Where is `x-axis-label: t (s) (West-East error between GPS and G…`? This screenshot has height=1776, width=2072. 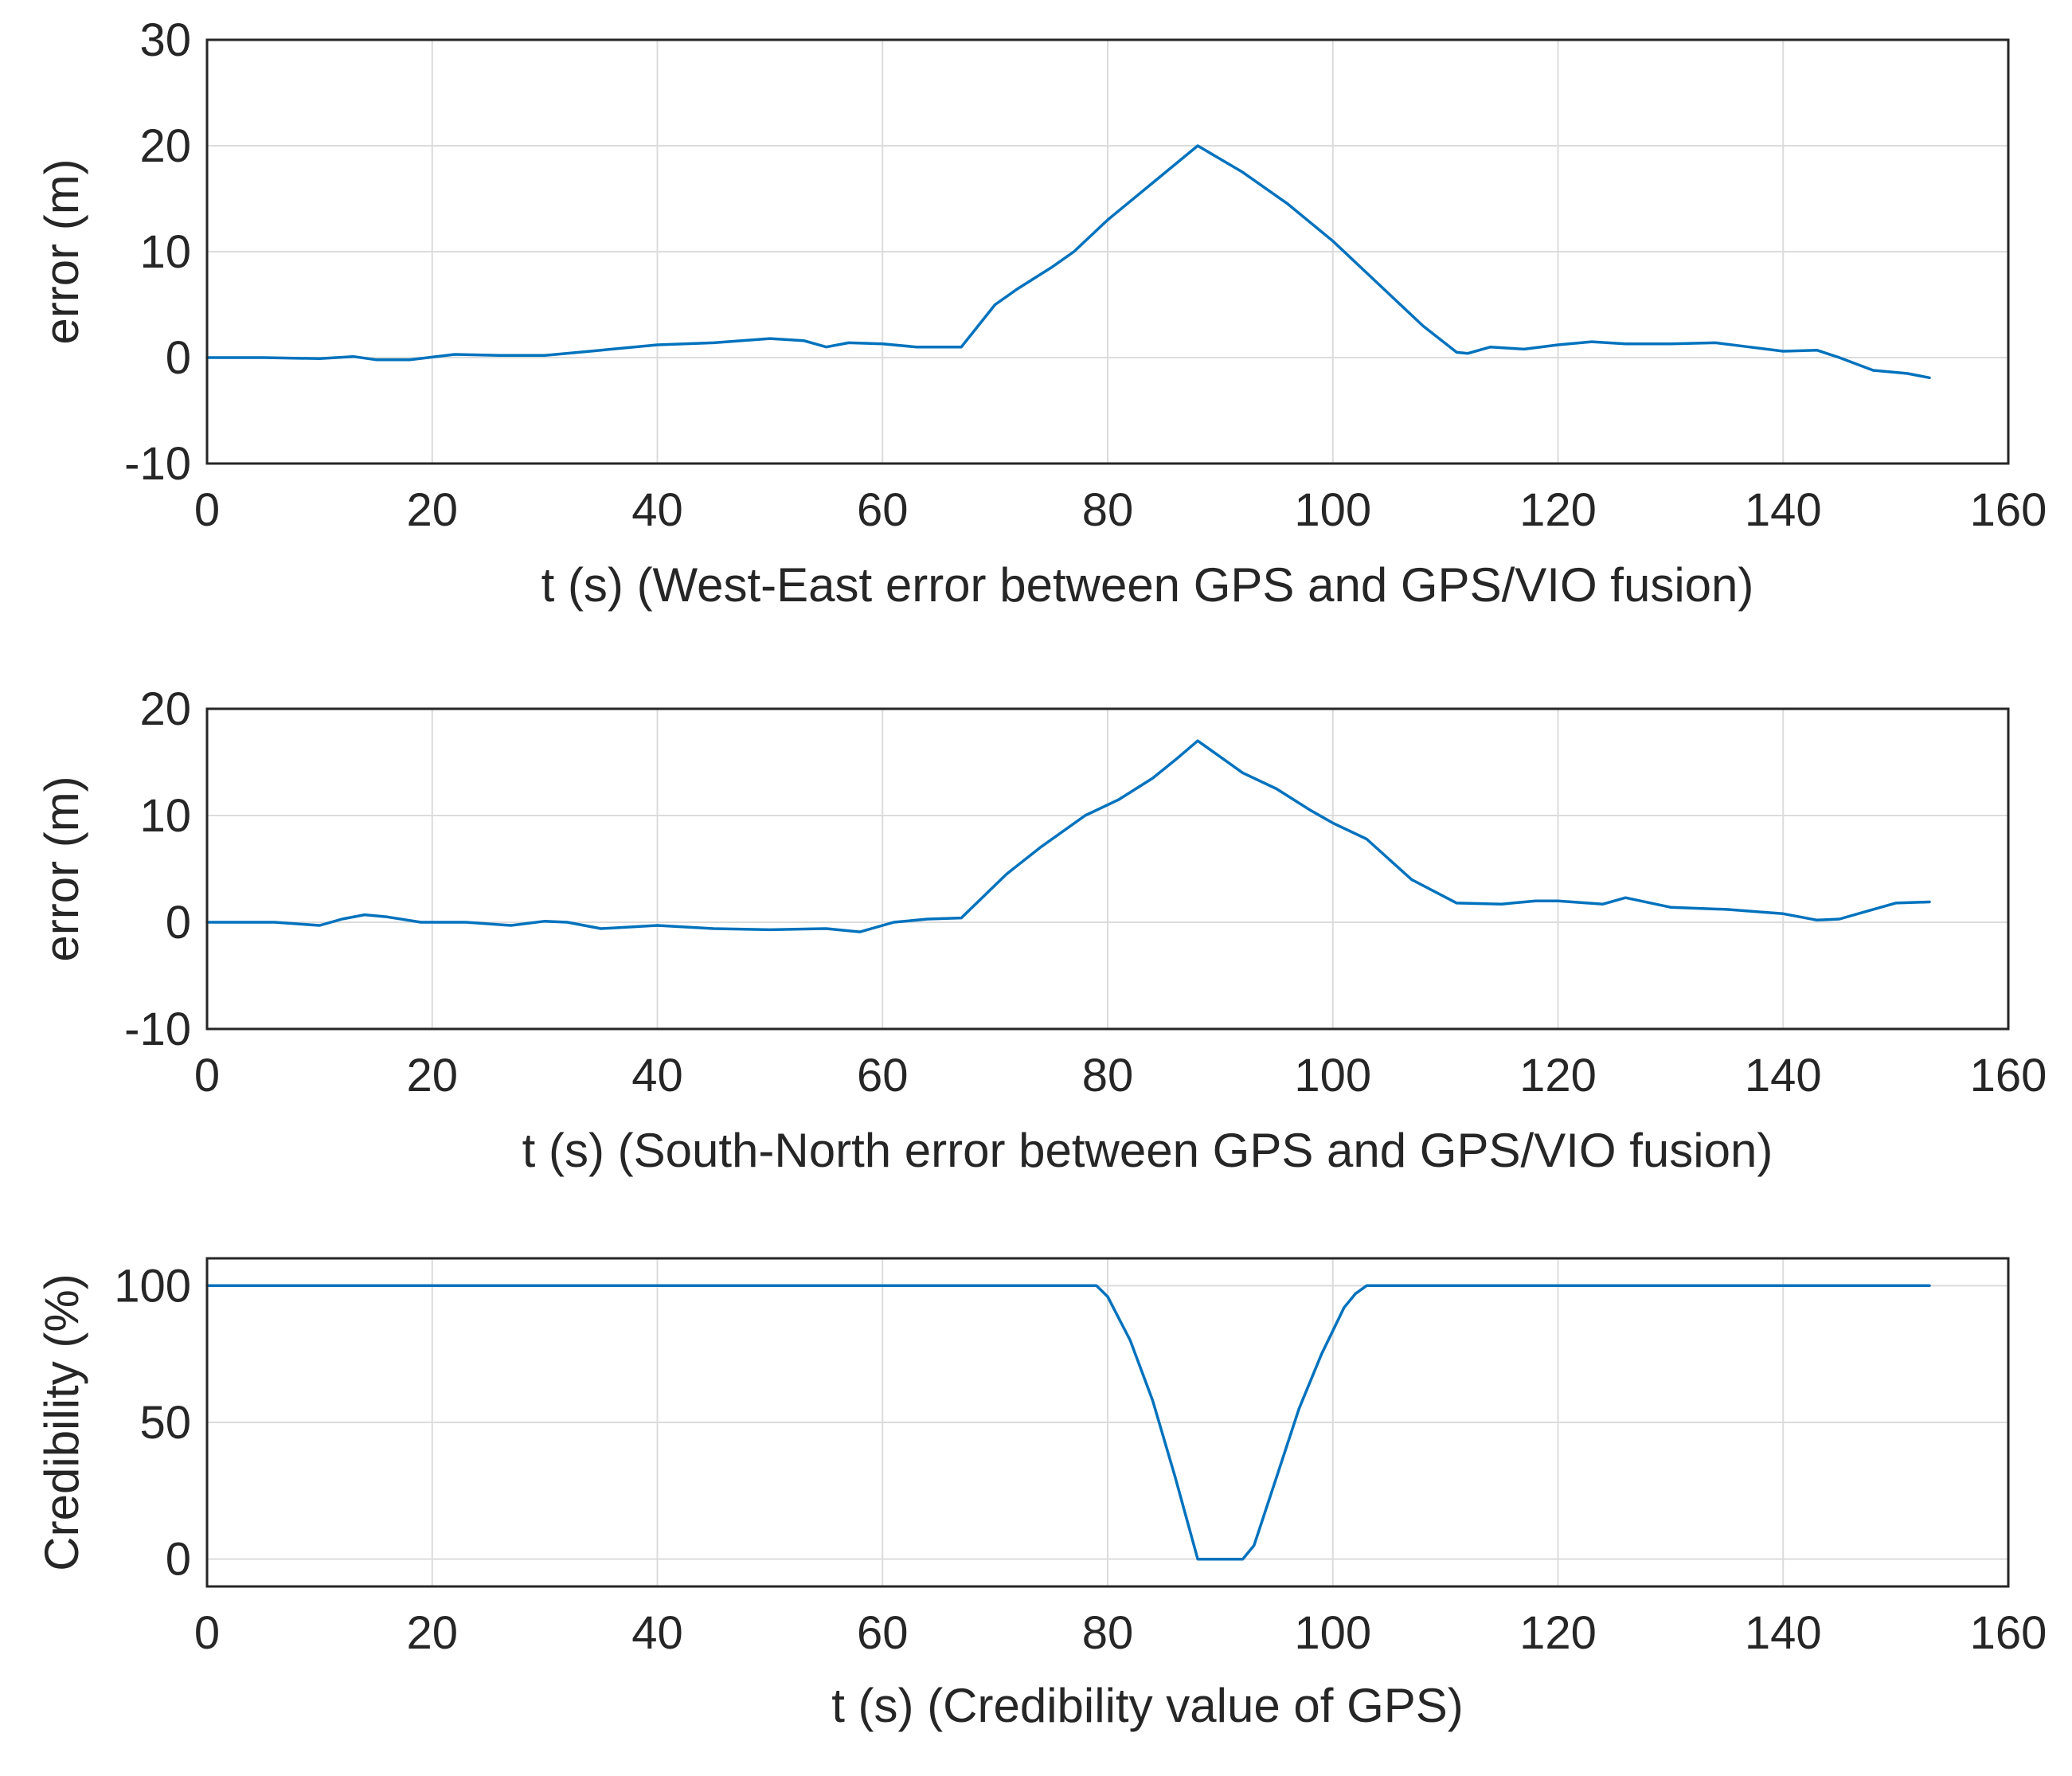
x-axis-label: t (s) (West-East error between GPS and G… is located at coordinates (1147, 585).